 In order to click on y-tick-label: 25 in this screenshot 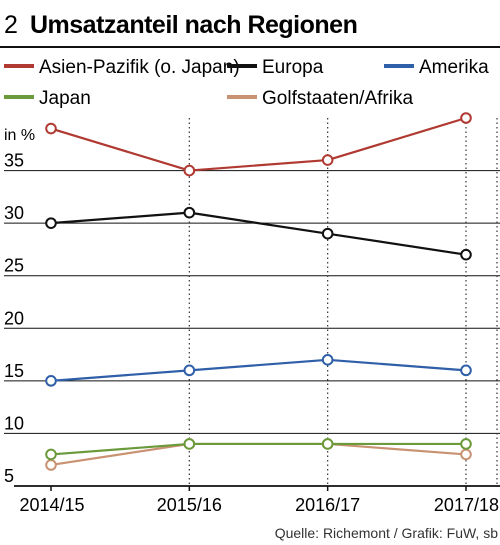, I will do `click(14, 266)`.